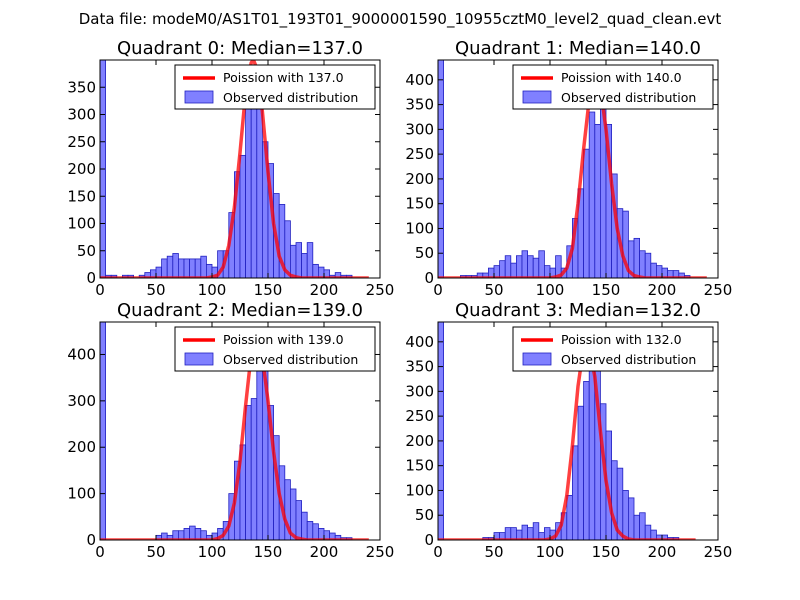 This screenshot has width=800, height=600. I want to click on axes-frame, so click(578, 169).